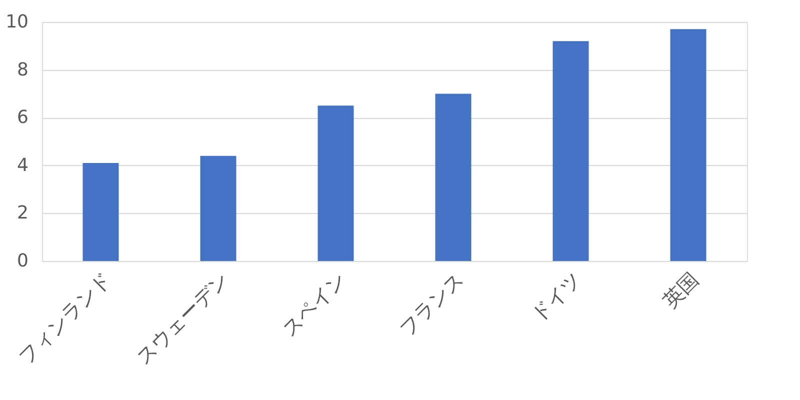 Image resolution: width=800 pixels, height=400 pixels. What do you see at coordinates (431, 304) in the screenshot?
I see `x-tick-label: フランス` at bounding box center [431, 304].